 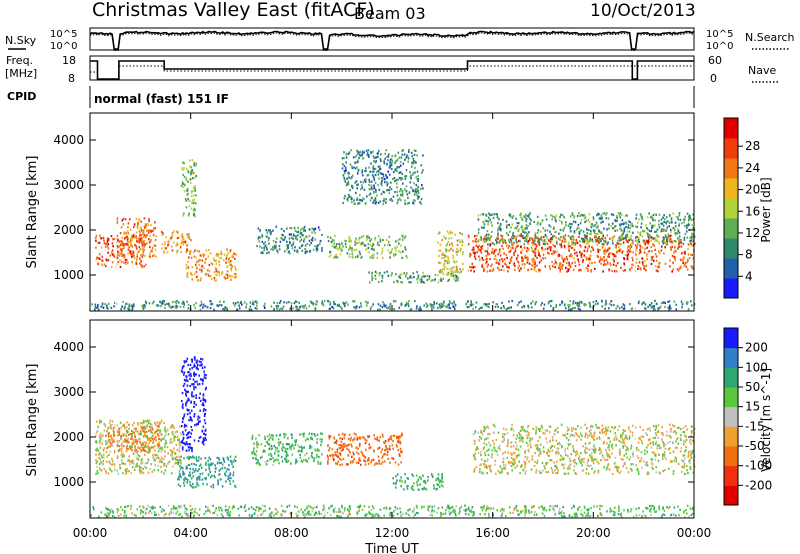 I want to click on nsky-series, so click(x=392, y=40).